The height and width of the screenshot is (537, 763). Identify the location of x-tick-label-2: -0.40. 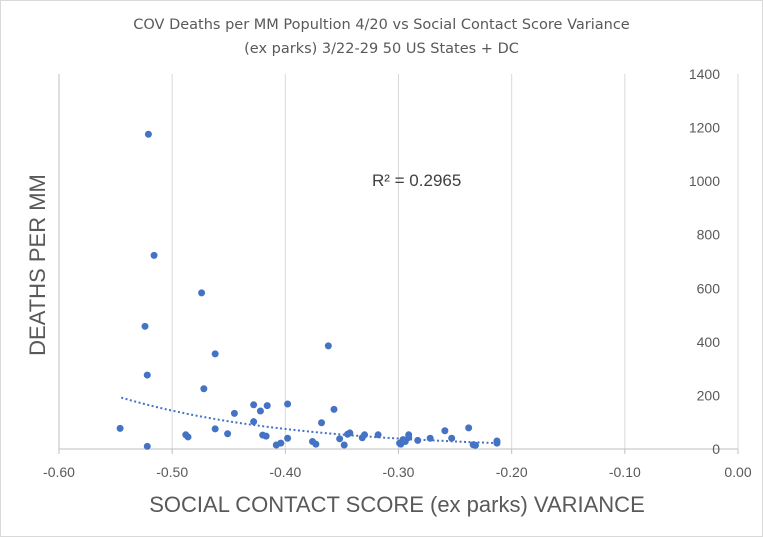
(285, 472).